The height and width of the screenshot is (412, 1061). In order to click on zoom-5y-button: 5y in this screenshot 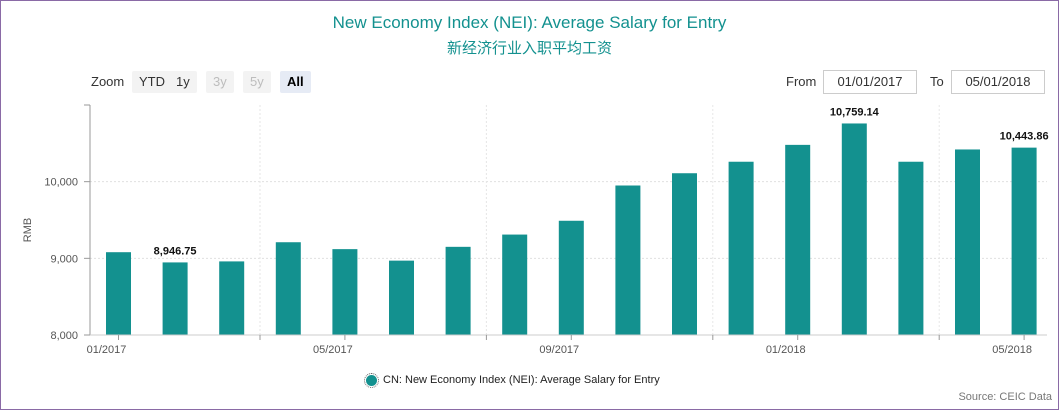, I will do `click(257, 82)`.